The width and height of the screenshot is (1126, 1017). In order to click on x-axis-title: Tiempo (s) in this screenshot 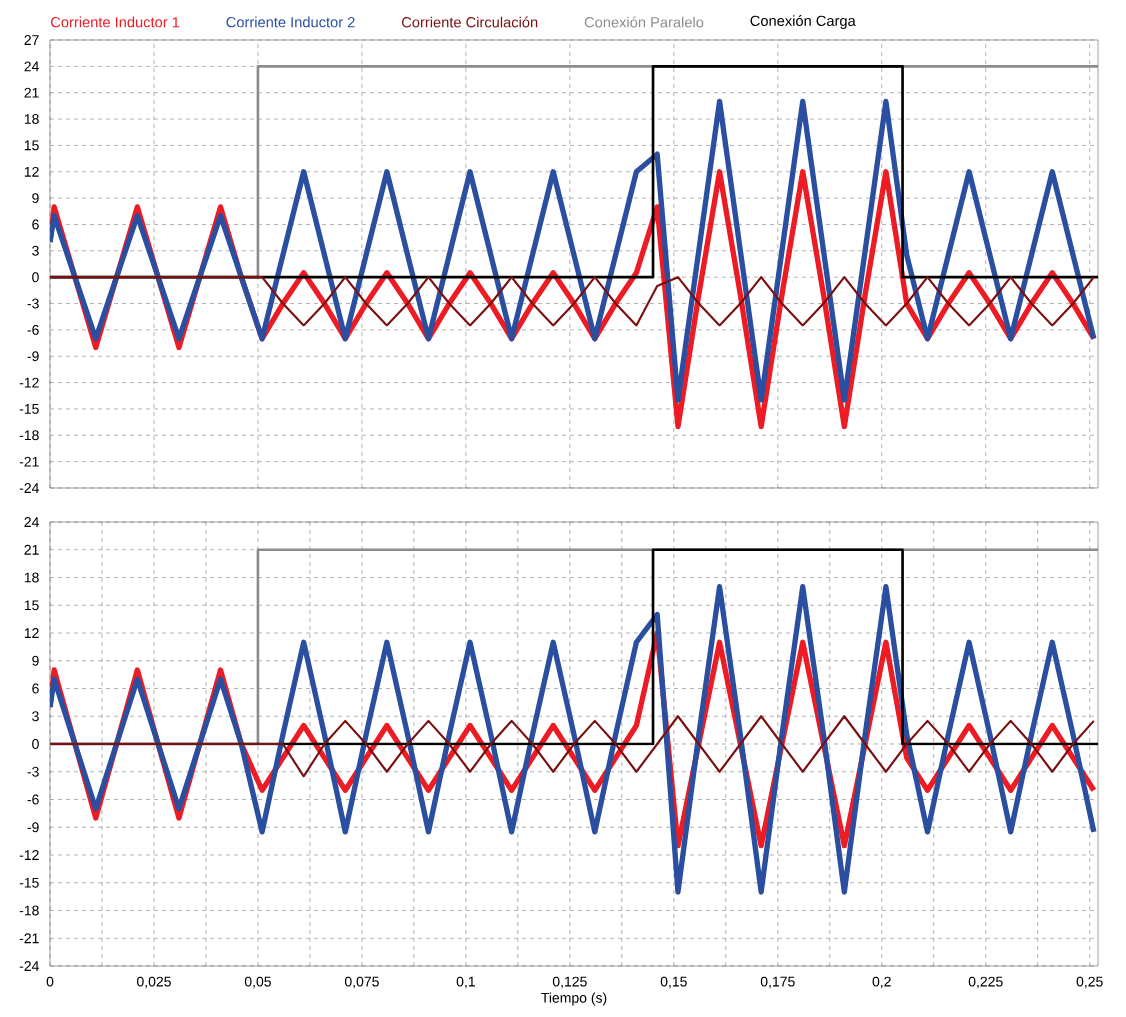, I will do `click(574, 999)`.